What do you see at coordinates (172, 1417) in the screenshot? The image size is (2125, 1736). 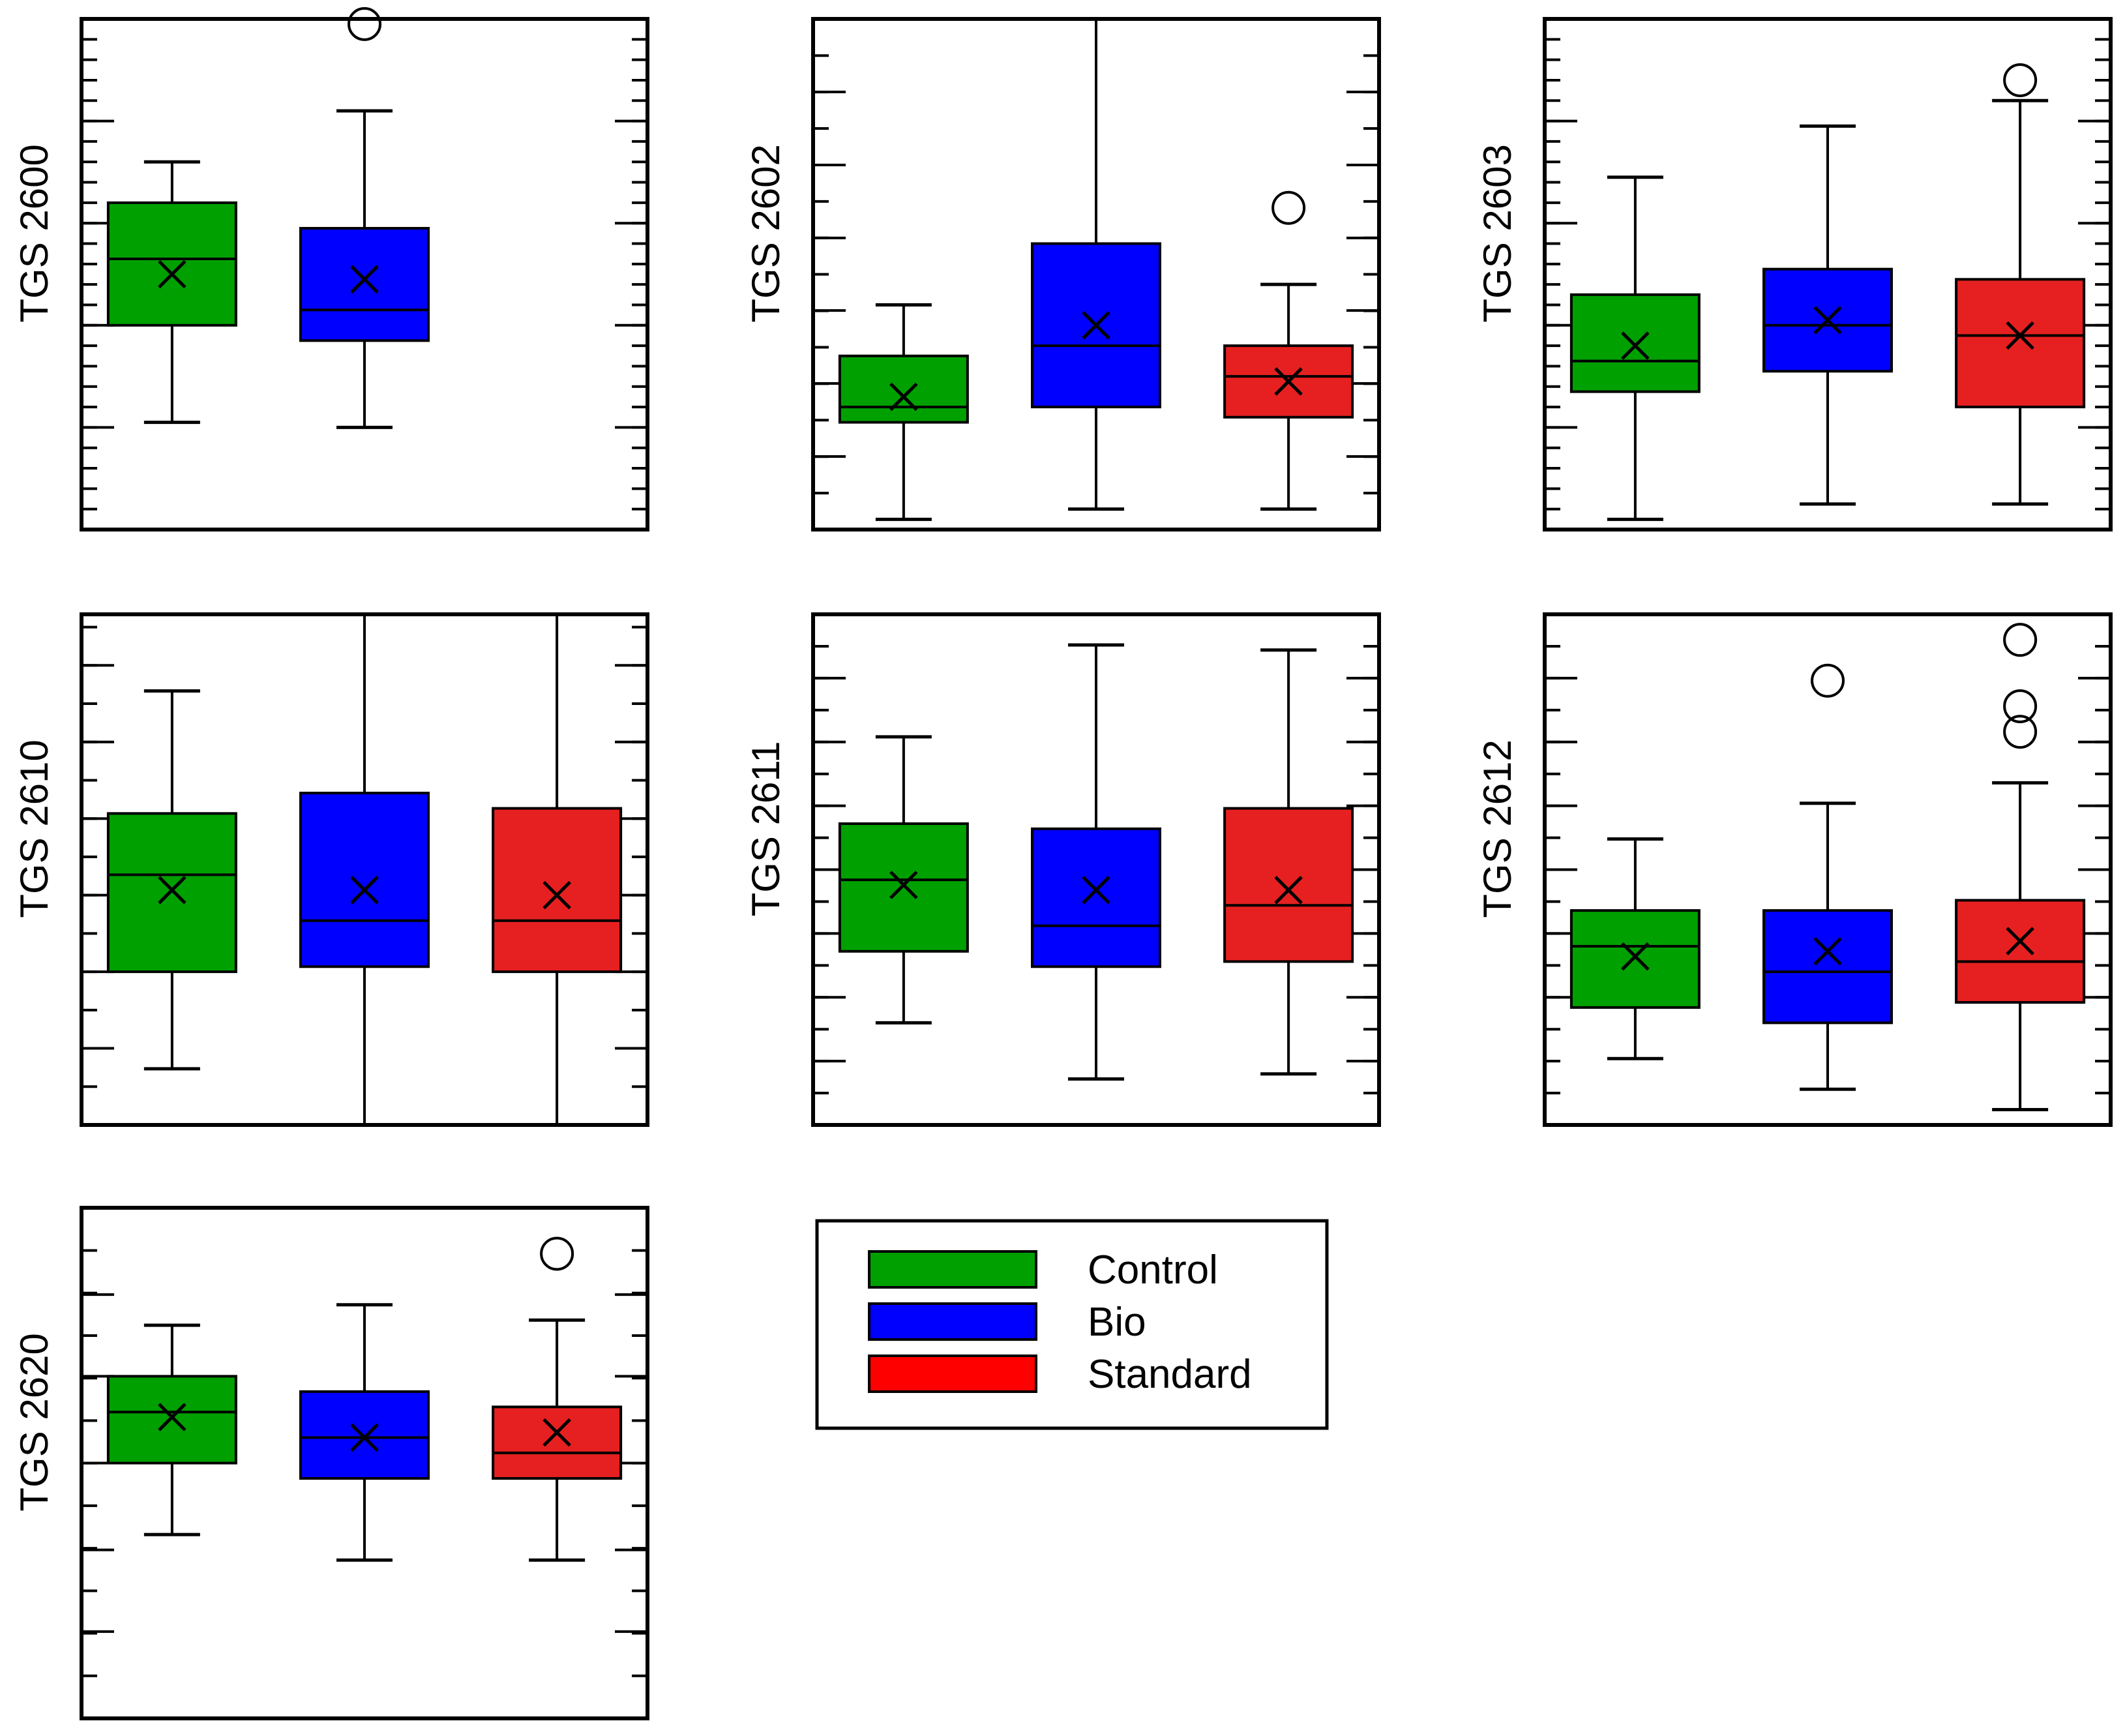 I see `panel-7-control-mean-marker-b` at bounding box center [172, 1417].